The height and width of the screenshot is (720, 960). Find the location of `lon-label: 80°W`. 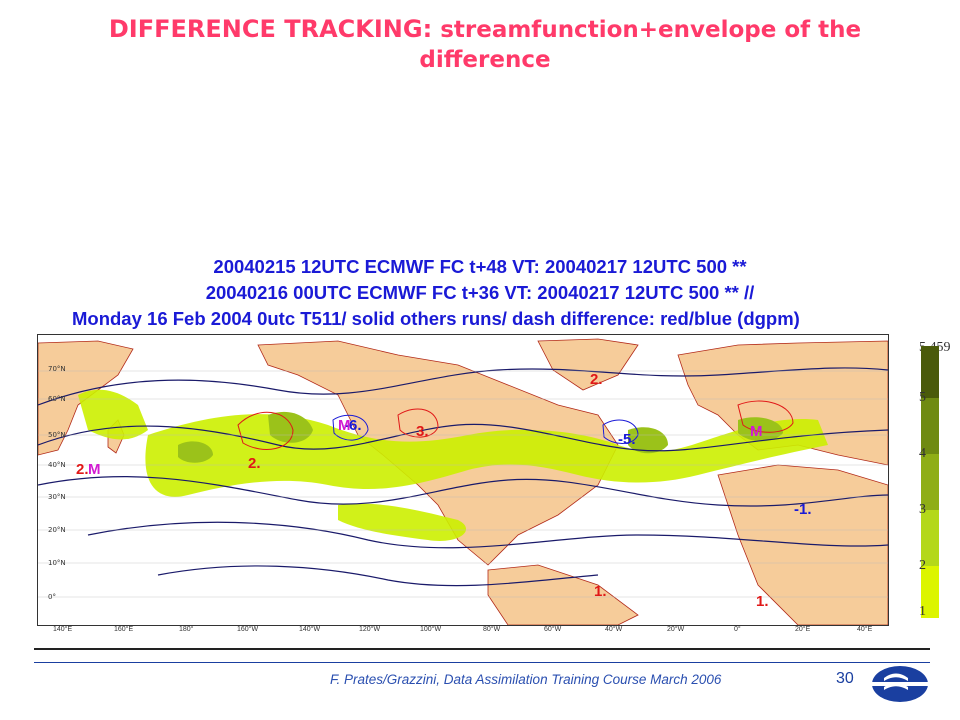

lon-label: 80°W is located at coordinates (492, 629).